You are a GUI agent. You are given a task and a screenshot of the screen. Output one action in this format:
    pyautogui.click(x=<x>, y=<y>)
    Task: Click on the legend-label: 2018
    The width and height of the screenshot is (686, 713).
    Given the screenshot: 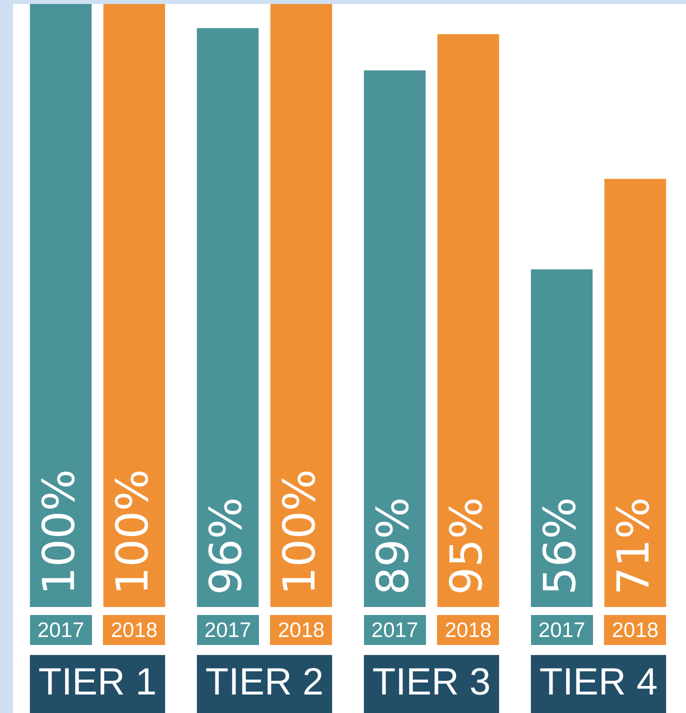 What is the action you would take?
    pyautogui.click(x=134, y=630)
    